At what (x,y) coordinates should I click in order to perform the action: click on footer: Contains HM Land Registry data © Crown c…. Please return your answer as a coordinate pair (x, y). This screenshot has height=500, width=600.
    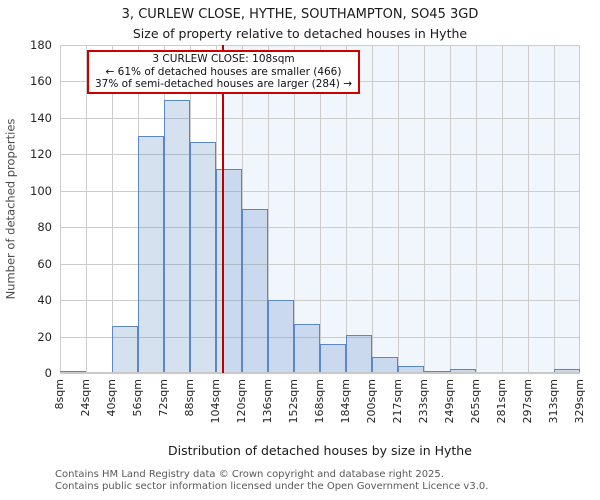
    Looking at the image, I should click on (271, 480).